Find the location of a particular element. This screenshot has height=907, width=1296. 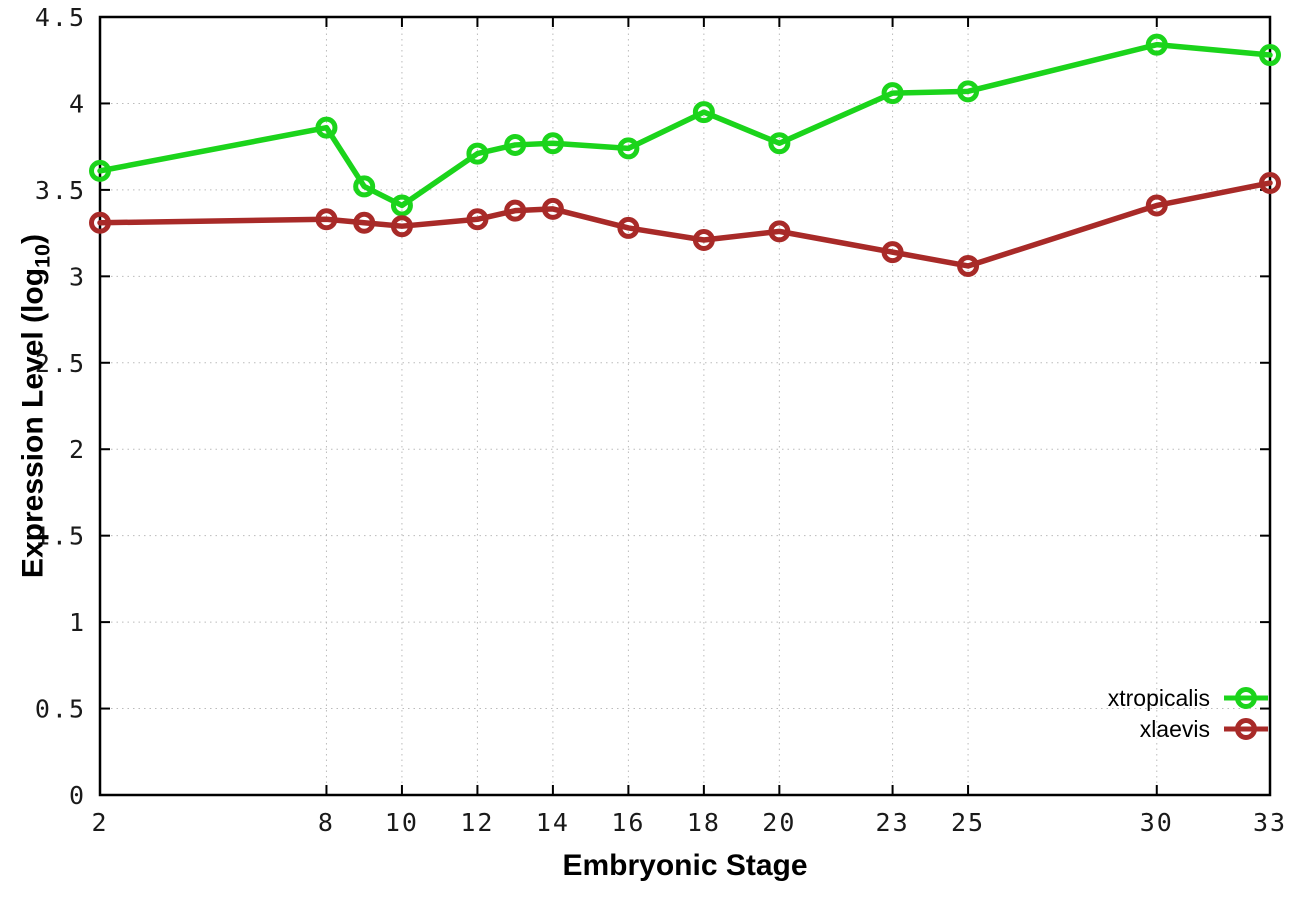

legend-item-xlaevis: xlaevis is located at coordinates (1205, 729).